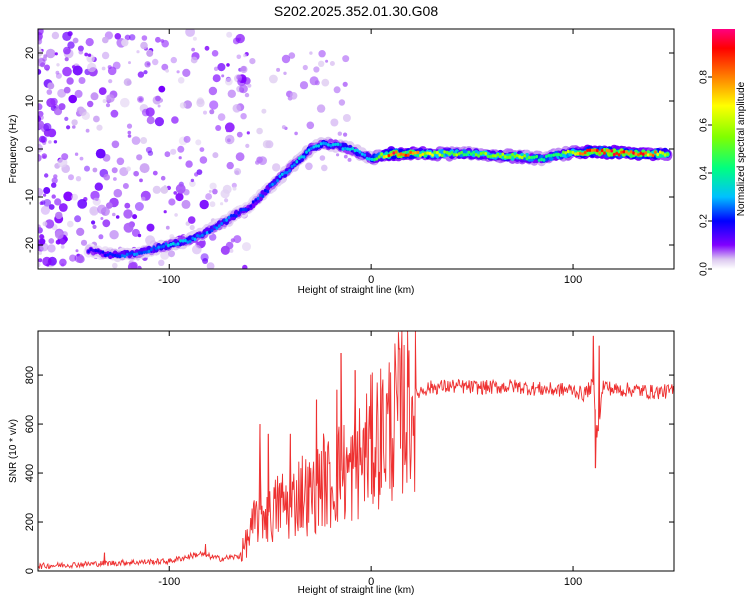  I want to click on snr-y-tick-label: 600, so click(30, 424).